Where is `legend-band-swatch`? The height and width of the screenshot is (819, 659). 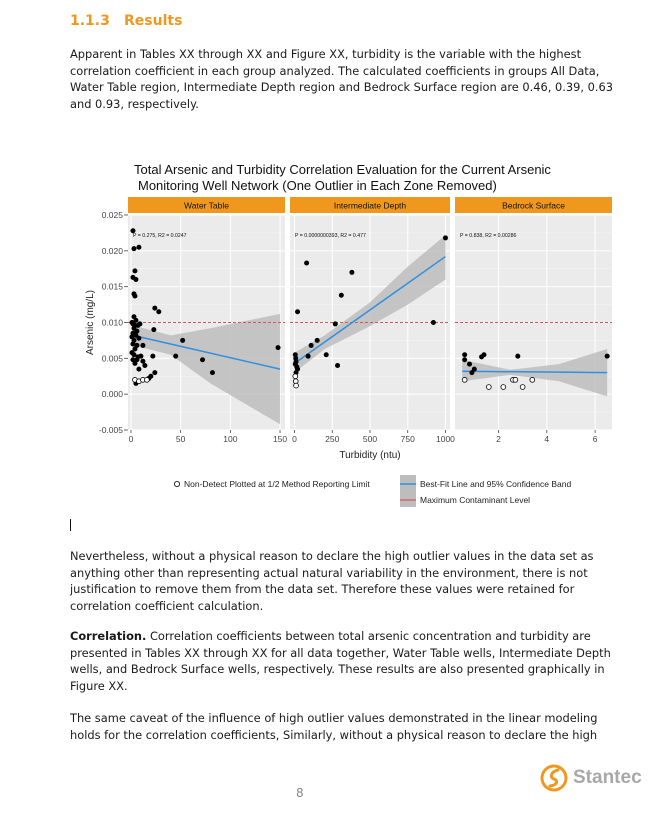 legend-band-swatch is located at coordinates (408, 491).